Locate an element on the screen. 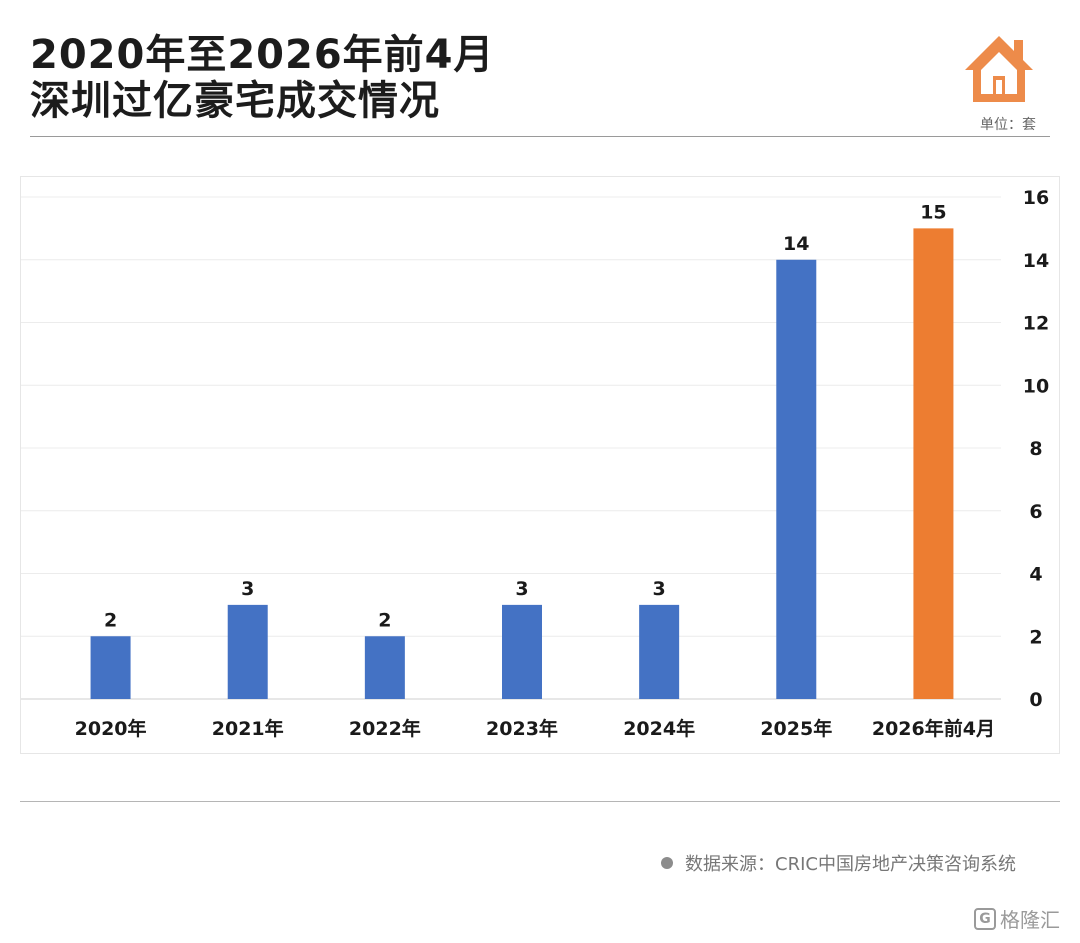  brand-watermark: G 格隆汇 is located at coordinates (1017, 918).